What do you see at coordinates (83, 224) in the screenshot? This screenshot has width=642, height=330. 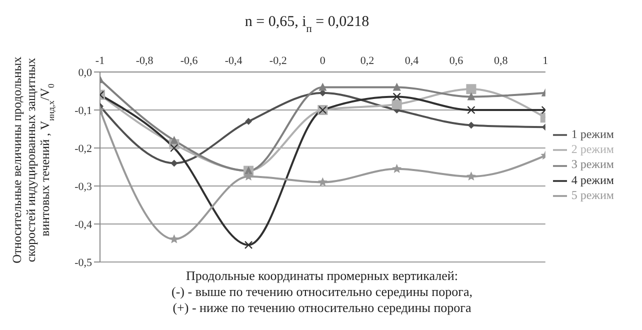 I see `y-tick-label: -0,4` at bounding box center [83, 224].